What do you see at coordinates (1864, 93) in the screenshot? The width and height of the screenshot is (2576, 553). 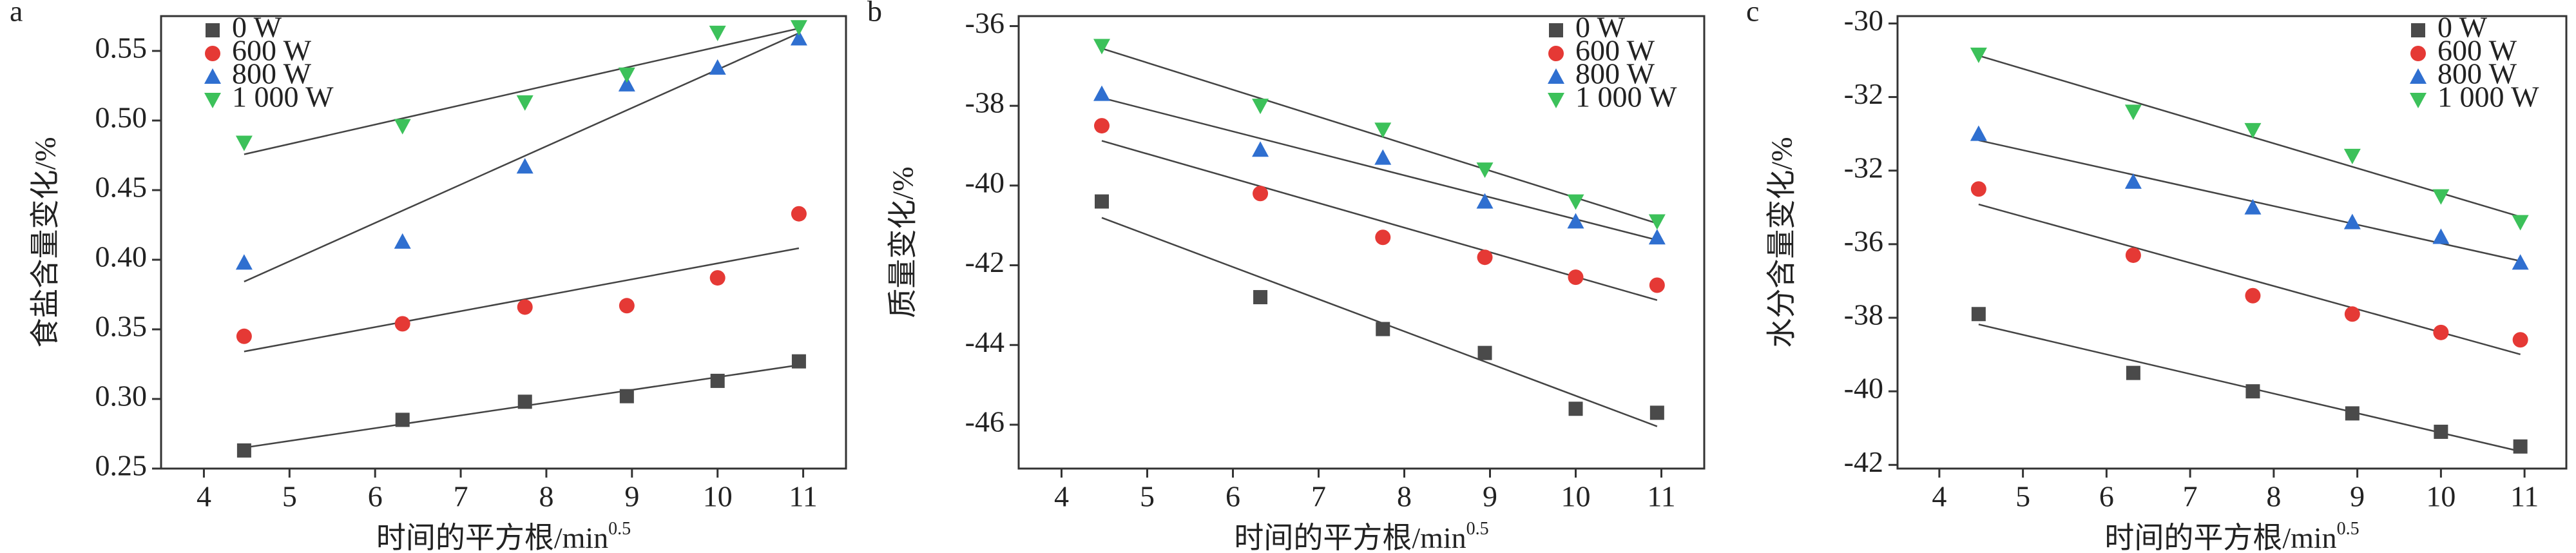 I see `y-tick-label: -32` at bounding box center [1864, 93].